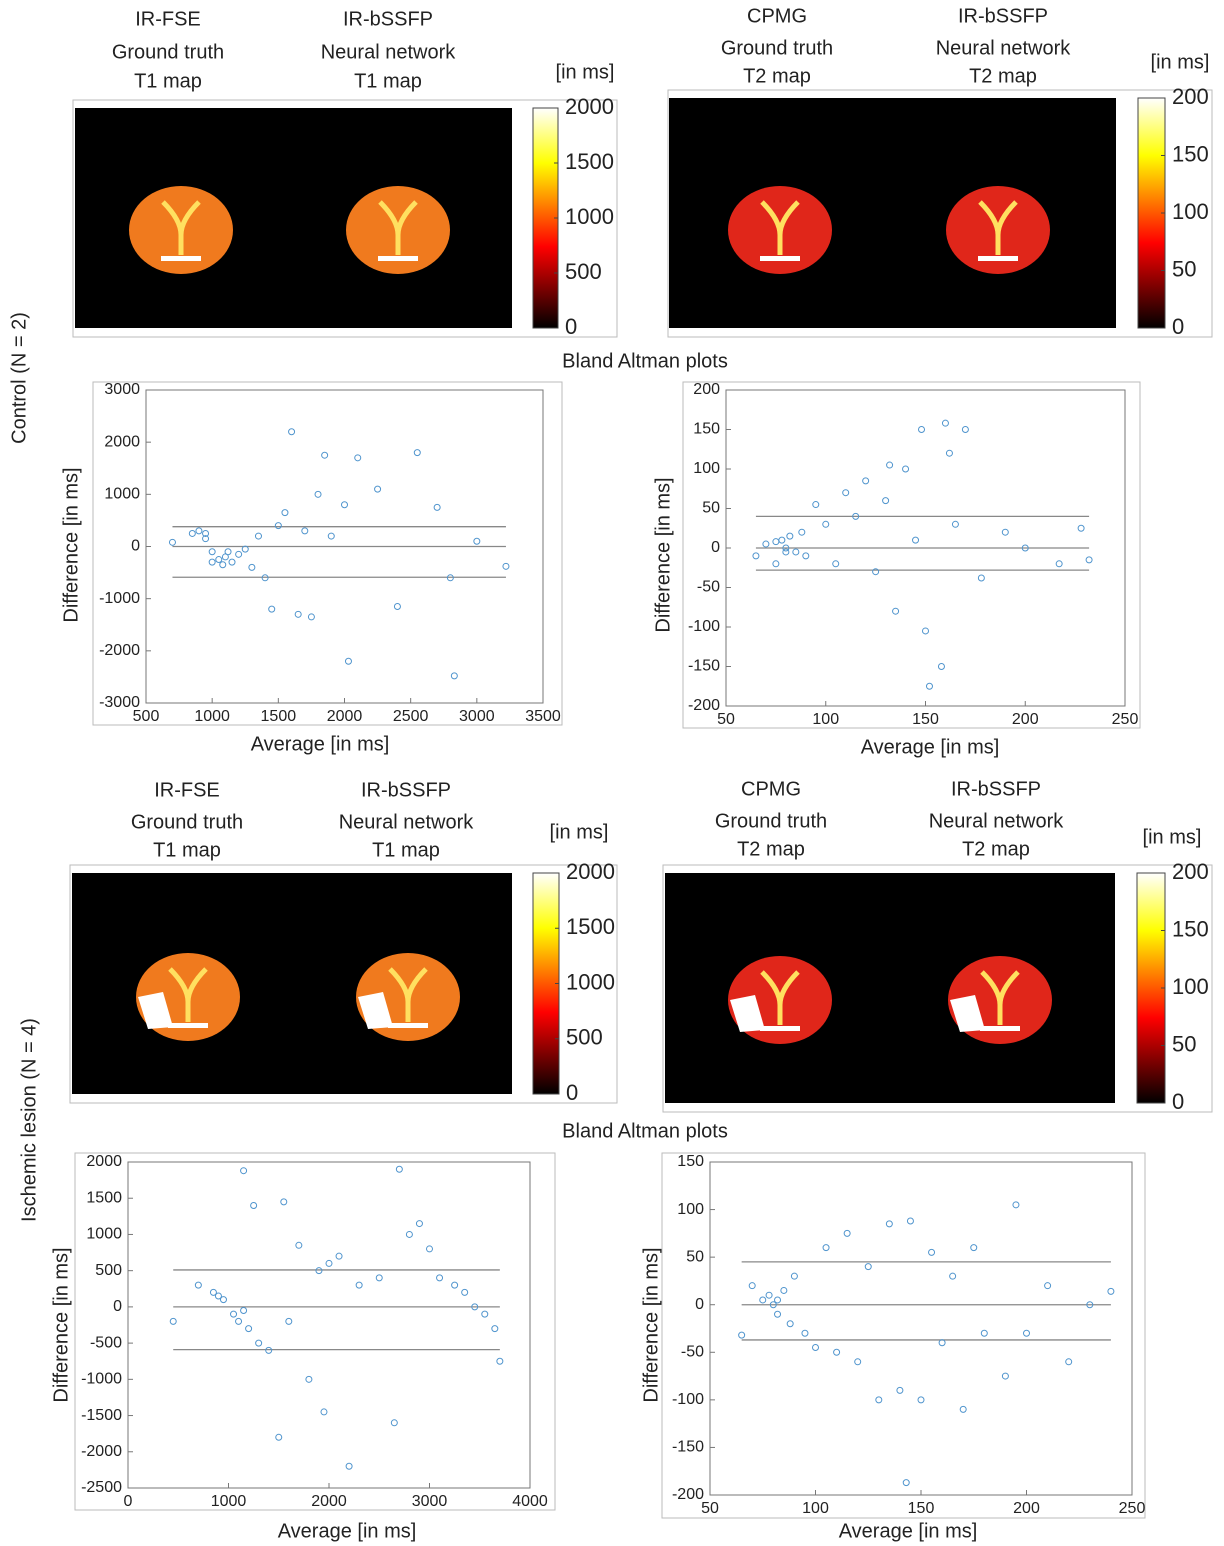 This screenshot has width=1224, height=1546. I want to click on colorbar-tick-label: 150, so click(1190, 928).